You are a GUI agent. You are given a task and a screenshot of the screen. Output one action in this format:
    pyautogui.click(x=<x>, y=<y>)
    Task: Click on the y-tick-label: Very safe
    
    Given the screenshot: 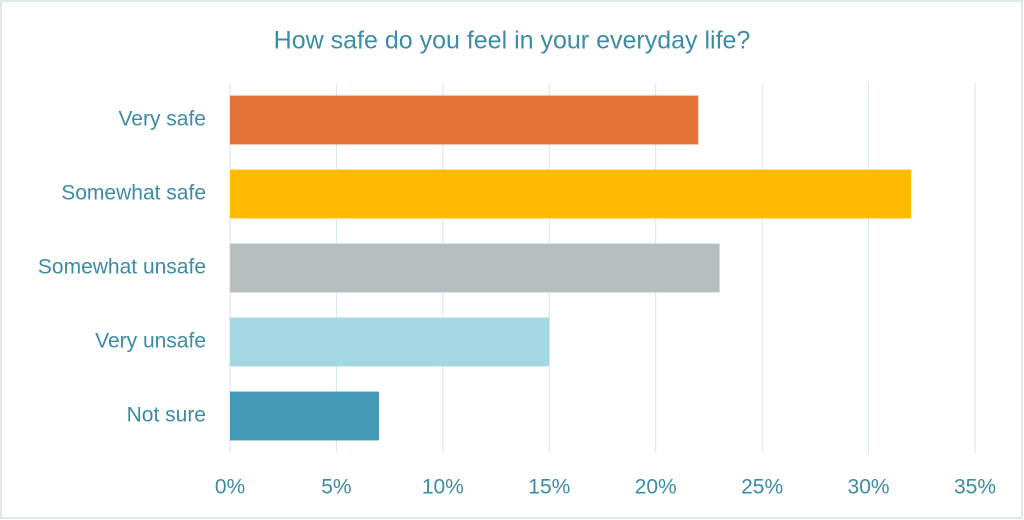 What is the action you would take?
    pyautogui.click(x=162, y=119)
    